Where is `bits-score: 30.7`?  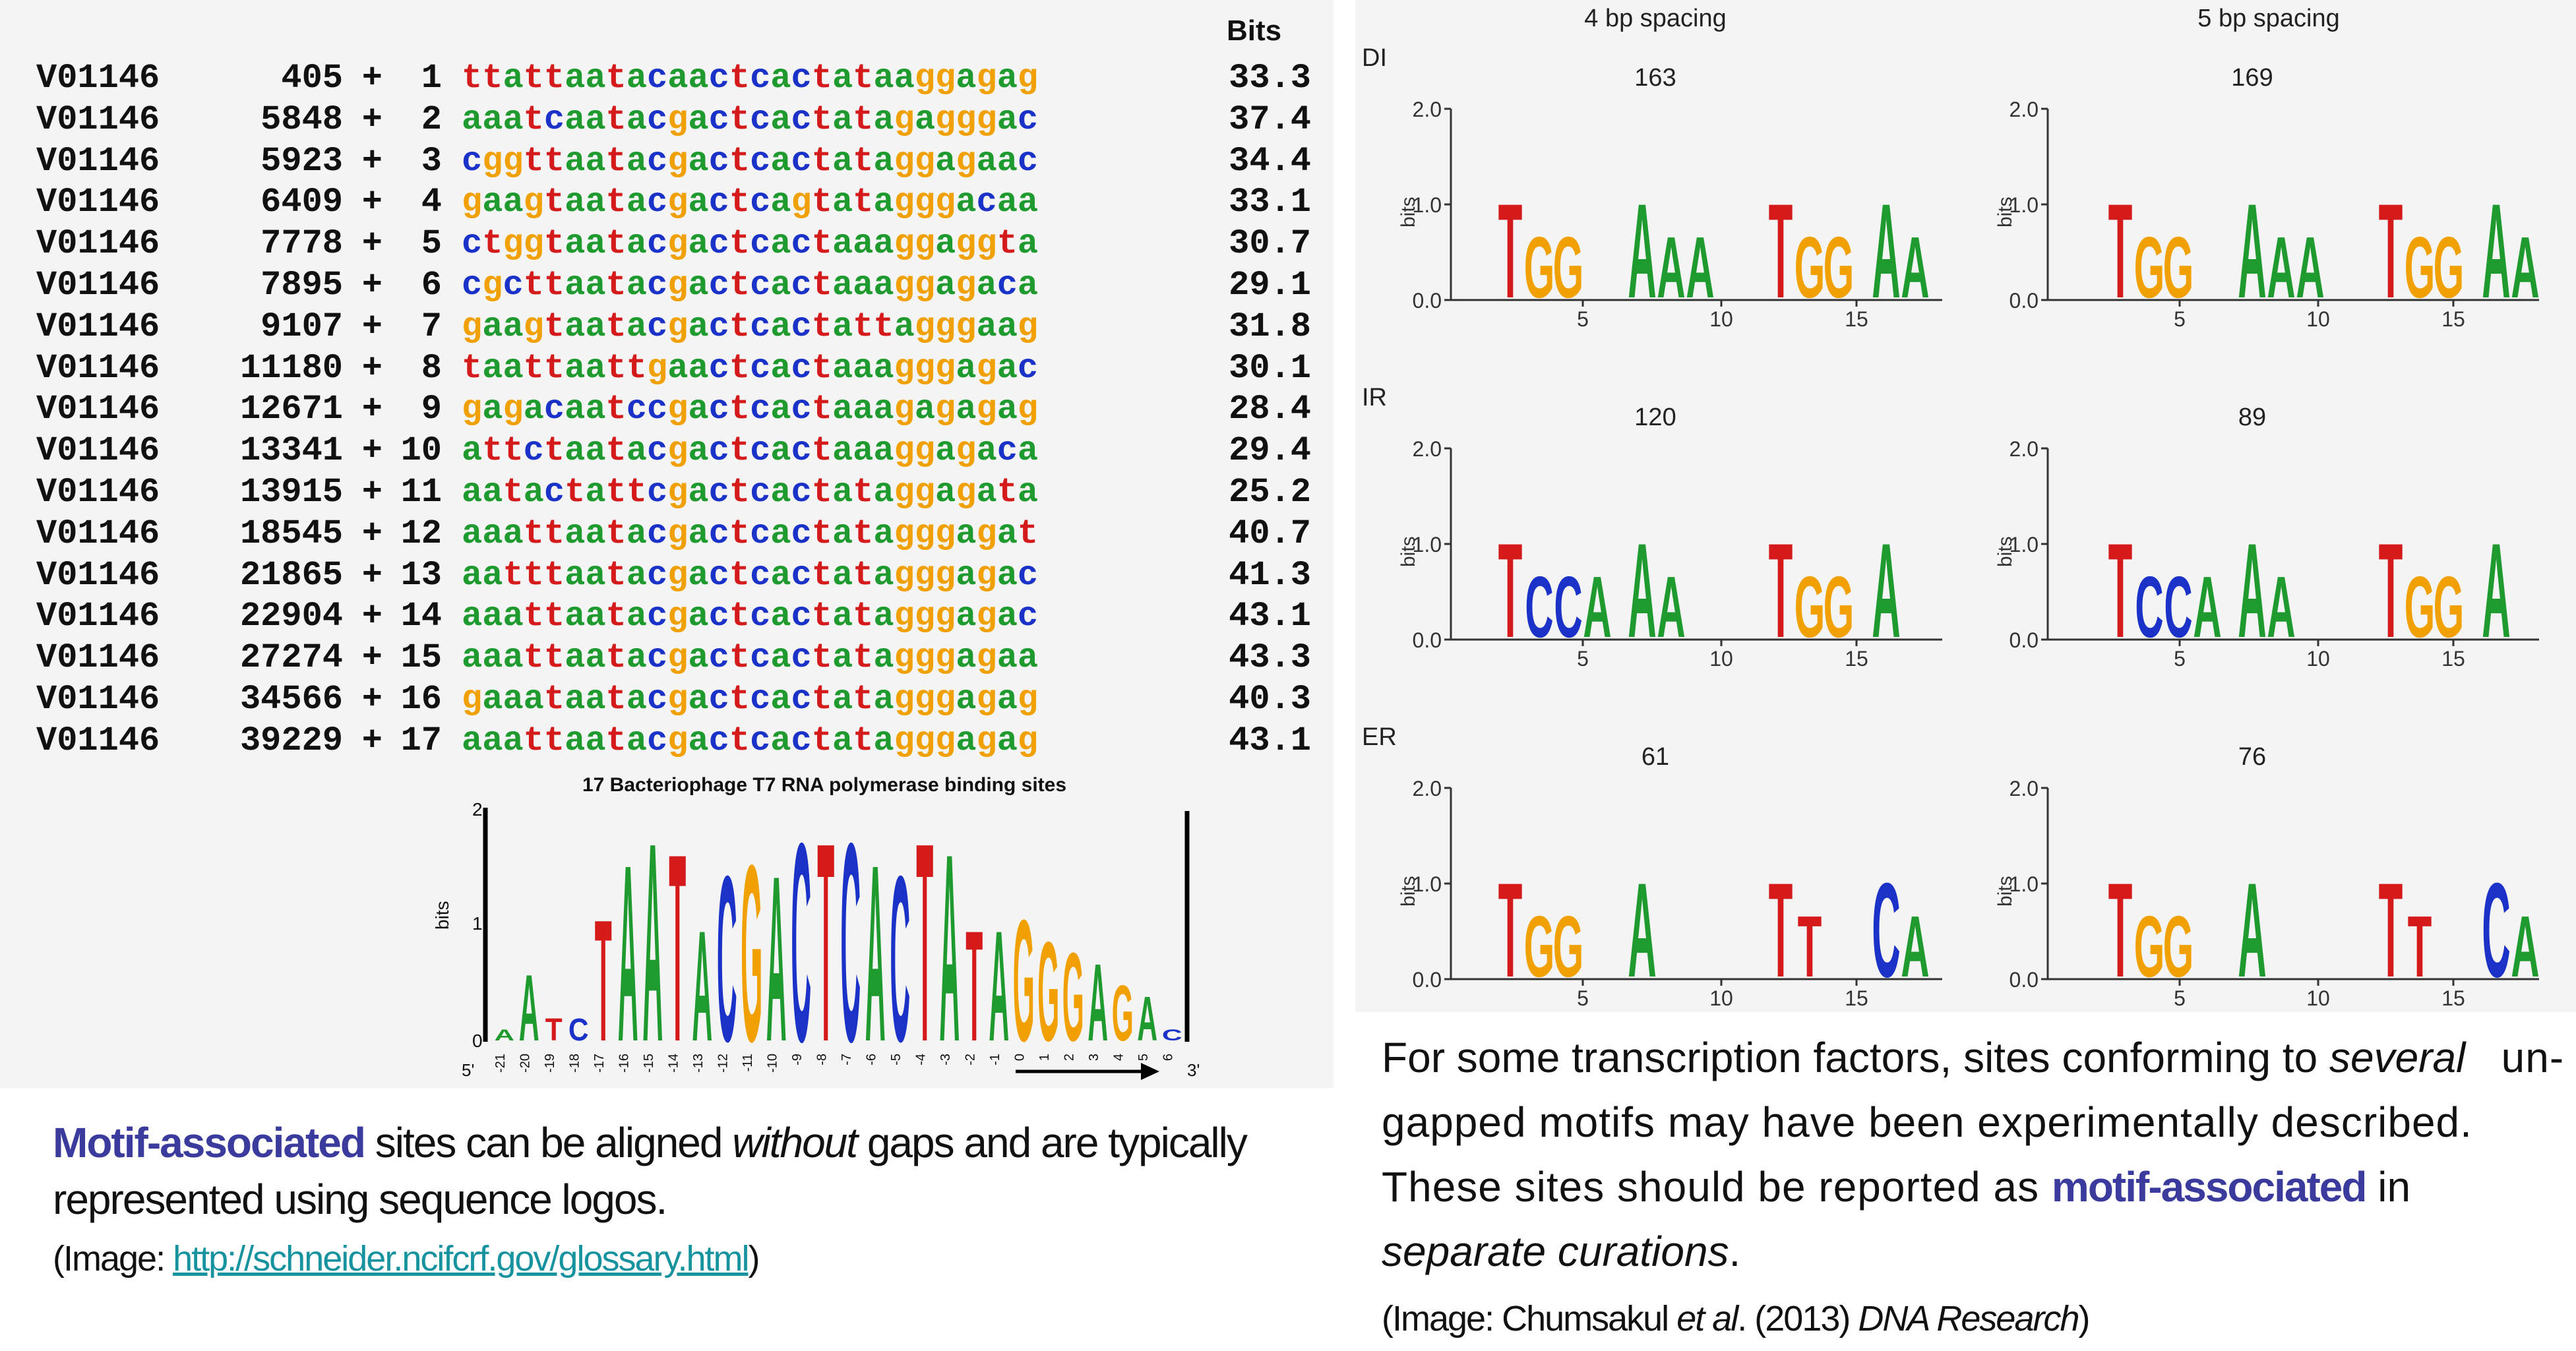
bits-score: 30.7 is located at coordinates (1270, 244).